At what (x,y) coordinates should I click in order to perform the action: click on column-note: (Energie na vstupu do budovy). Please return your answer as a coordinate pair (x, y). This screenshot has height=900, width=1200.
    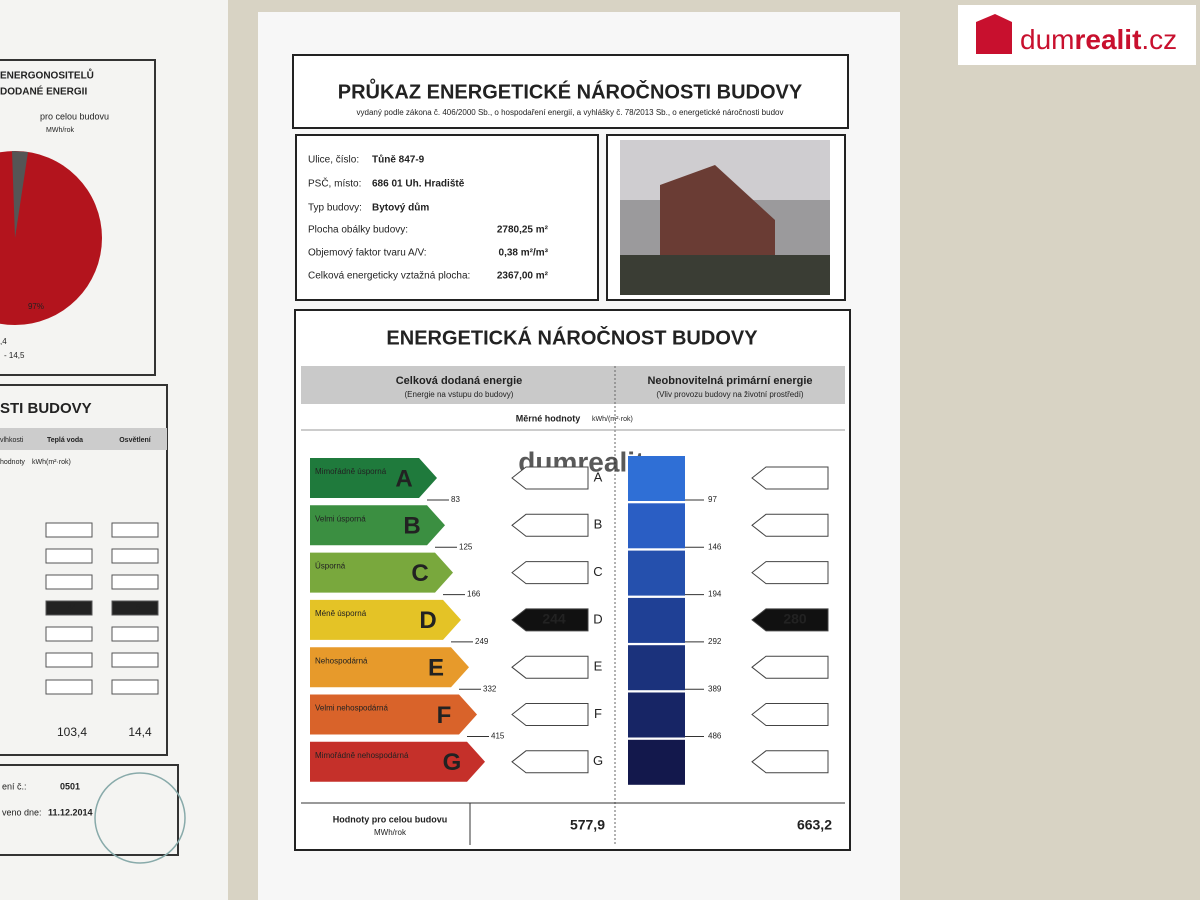
    Looking at the image, I should click on (459, 394).